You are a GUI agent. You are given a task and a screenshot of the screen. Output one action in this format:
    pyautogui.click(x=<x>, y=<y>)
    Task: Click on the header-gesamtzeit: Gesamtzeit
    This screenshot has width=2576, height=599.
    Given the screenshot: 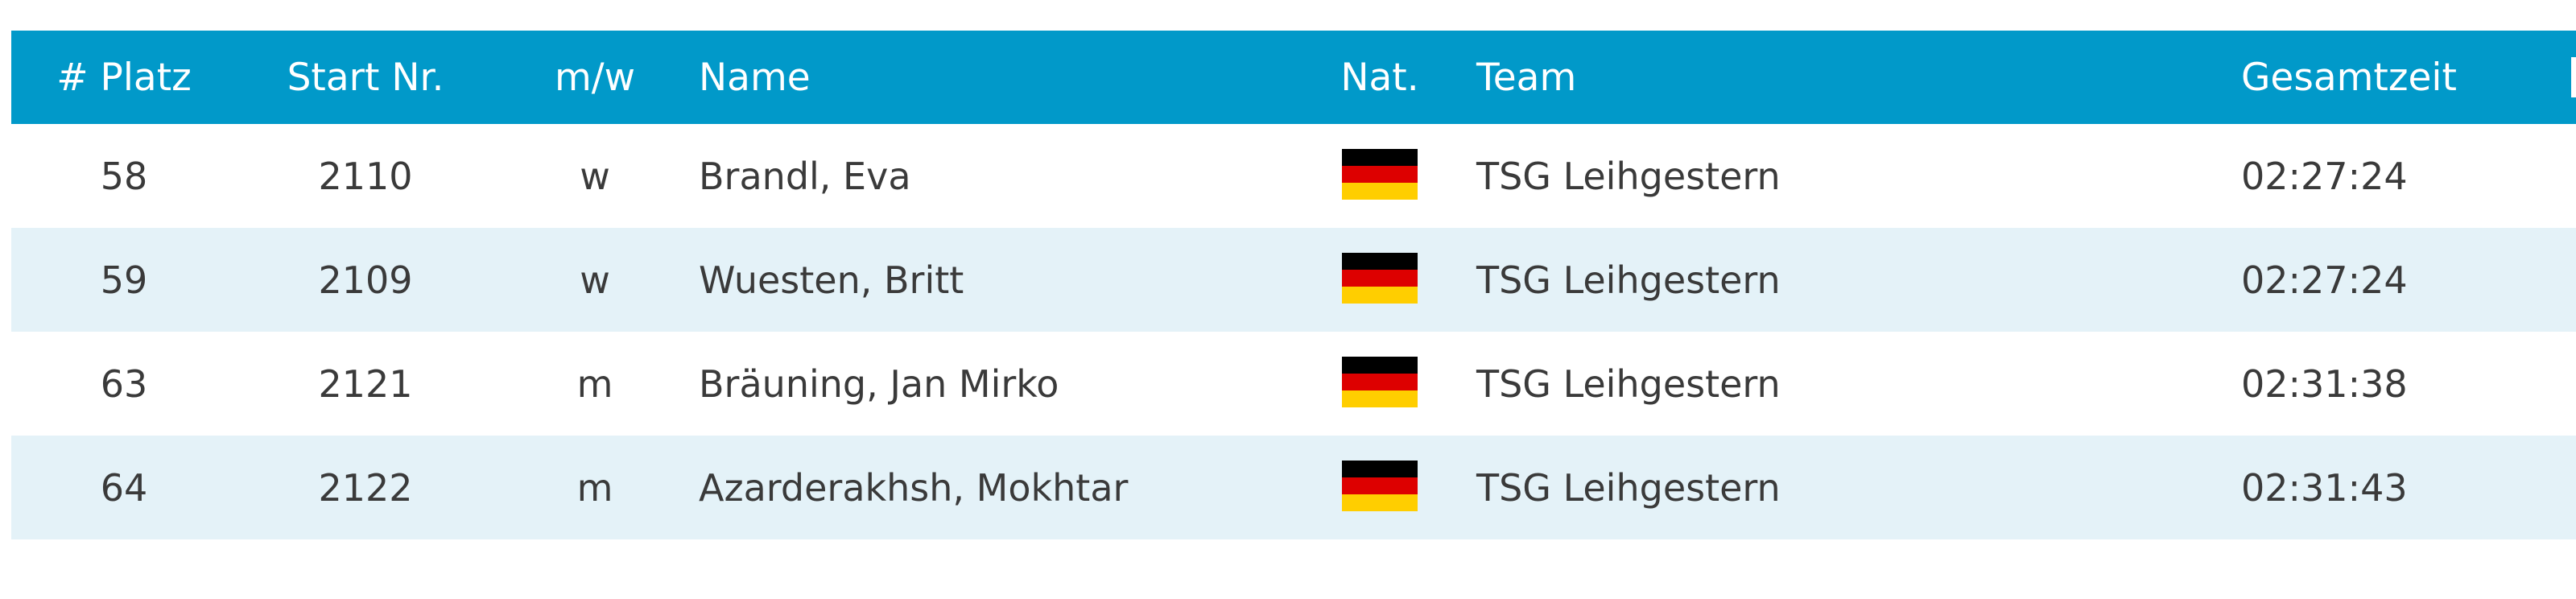 What is the action you would take?
    pyautogui.click(x=2349, y=77)
    